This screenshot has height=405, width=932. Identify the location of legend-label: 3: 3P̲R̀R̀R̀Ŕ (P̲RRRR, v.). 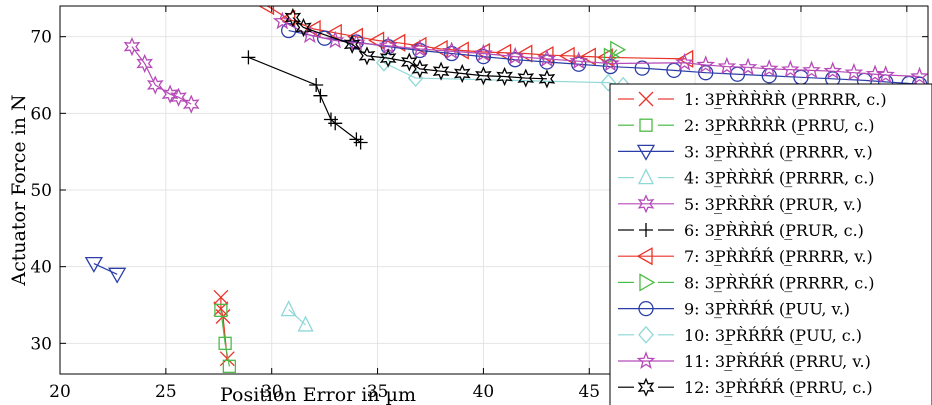
(778, 151).